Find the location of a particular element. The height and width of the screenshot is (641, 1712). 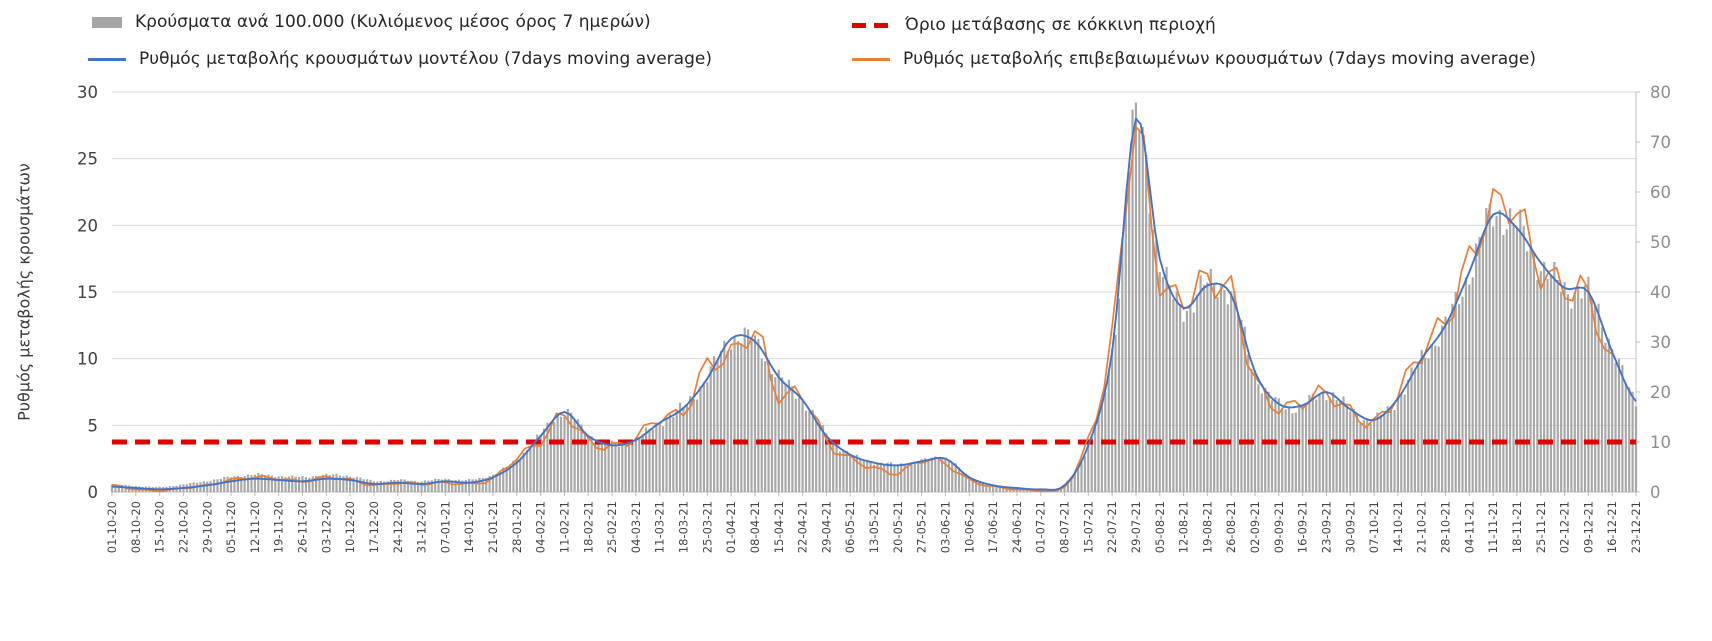

x-tick-label: 16-09-21 is located at coordinates (1303, 527).